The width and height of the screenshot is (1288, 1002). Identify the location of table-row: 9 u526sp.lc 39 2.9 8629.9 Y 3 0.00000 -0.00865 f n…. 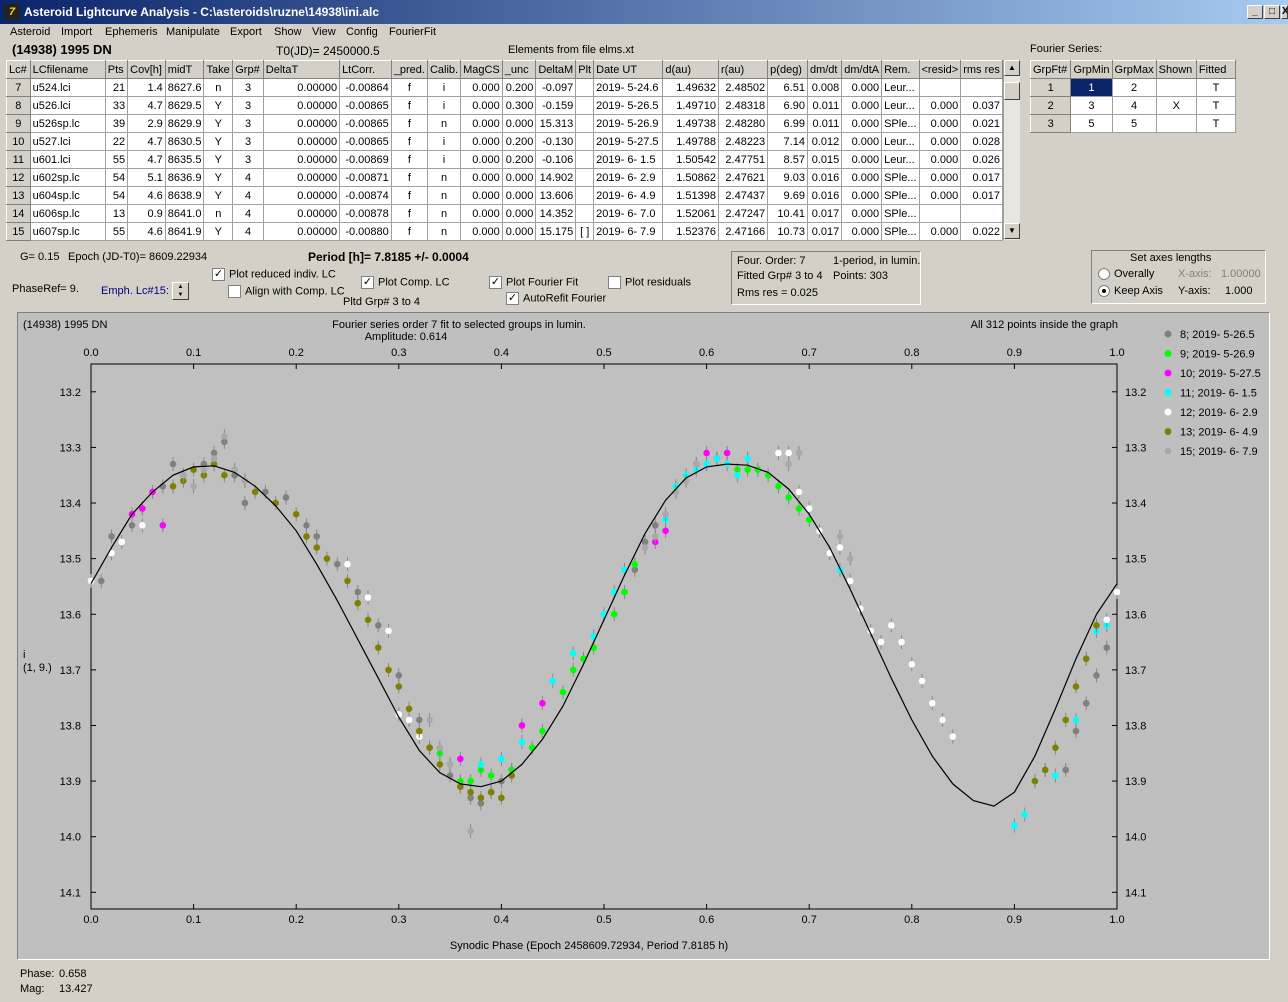
(504, 123).